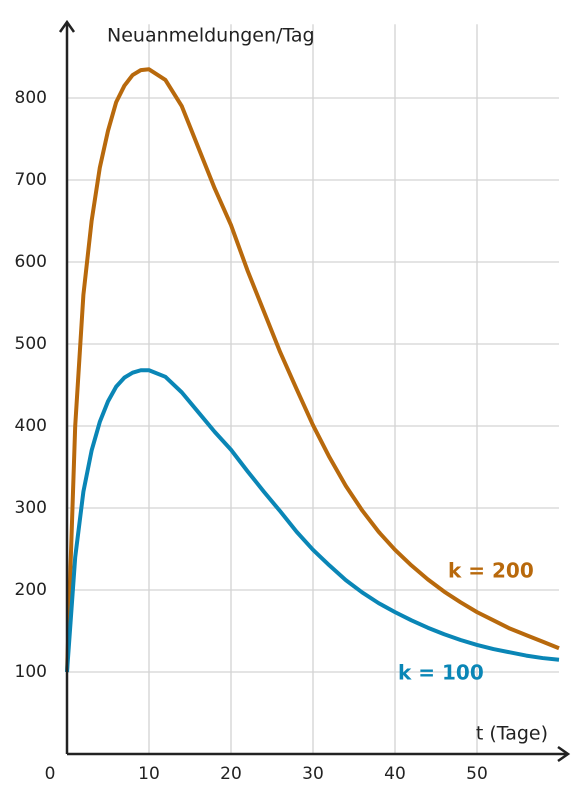 This screenshot has height=803, width=576. I want to click on x-tick-label: 30, so click(313, 774).